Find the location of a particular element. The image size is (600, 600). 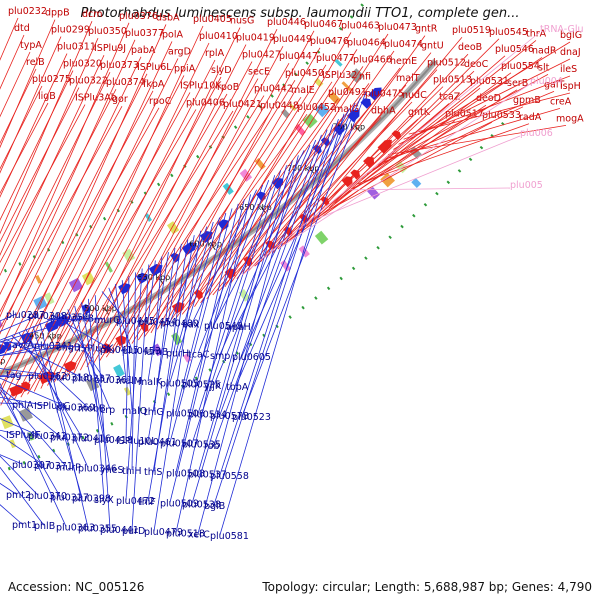

gene-label: plu0447 is located at coordinates (298, 56).